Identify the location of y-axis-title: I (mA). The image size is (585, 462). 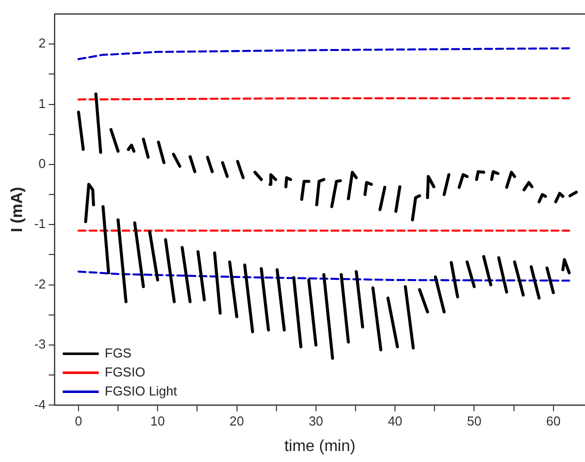
(17, 209).